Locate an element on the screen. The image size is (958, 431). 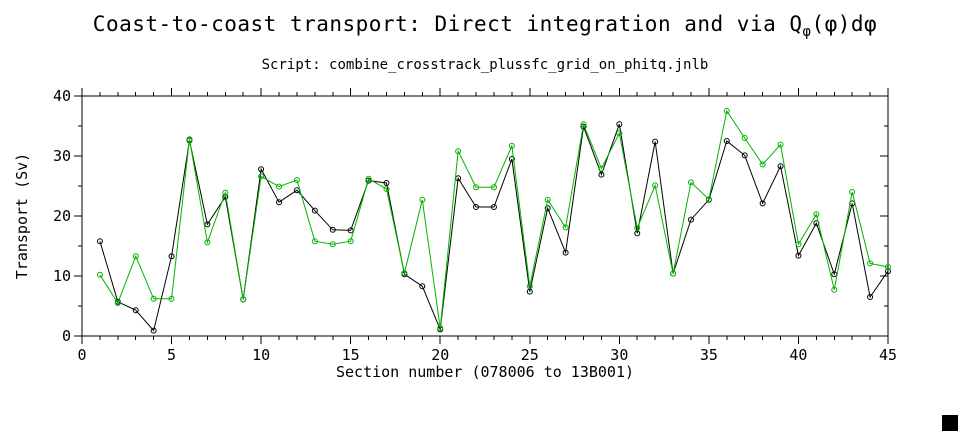
x-tick-label: 25 is located at coordinates (530, 355).